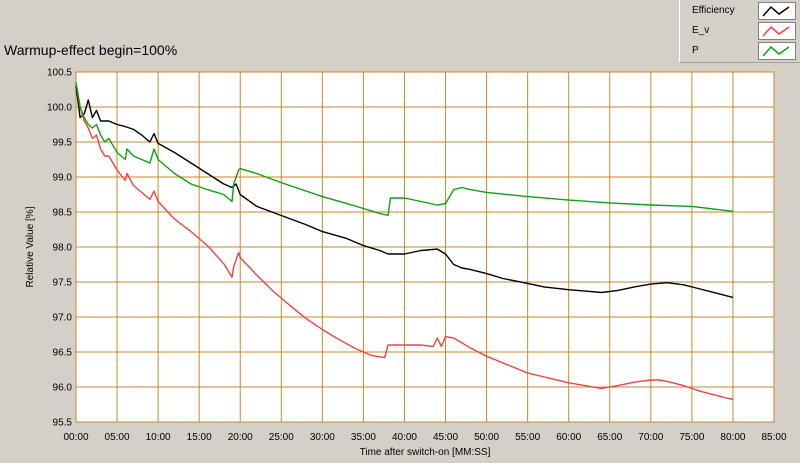 Image resolution: width=800 pixels, height=463 pixels. What do you see at coordinates (30, 246) in the screenshot?
I see `y-axis-label: Relative Value [%]` at bounding box center [30, 246].